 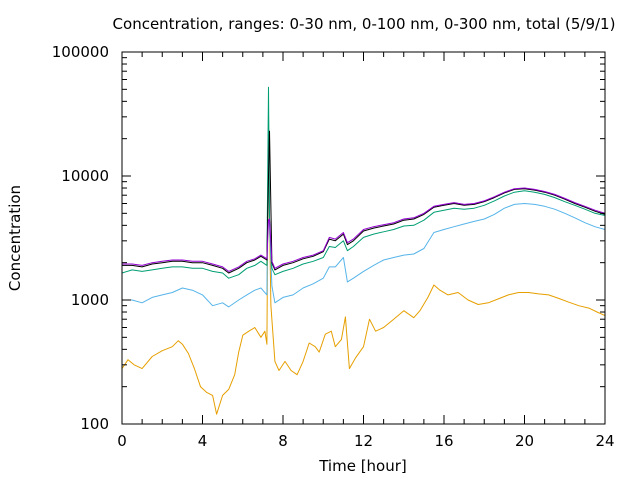 I want to click on x-tick-label: 20, so click(x=524, y=441).